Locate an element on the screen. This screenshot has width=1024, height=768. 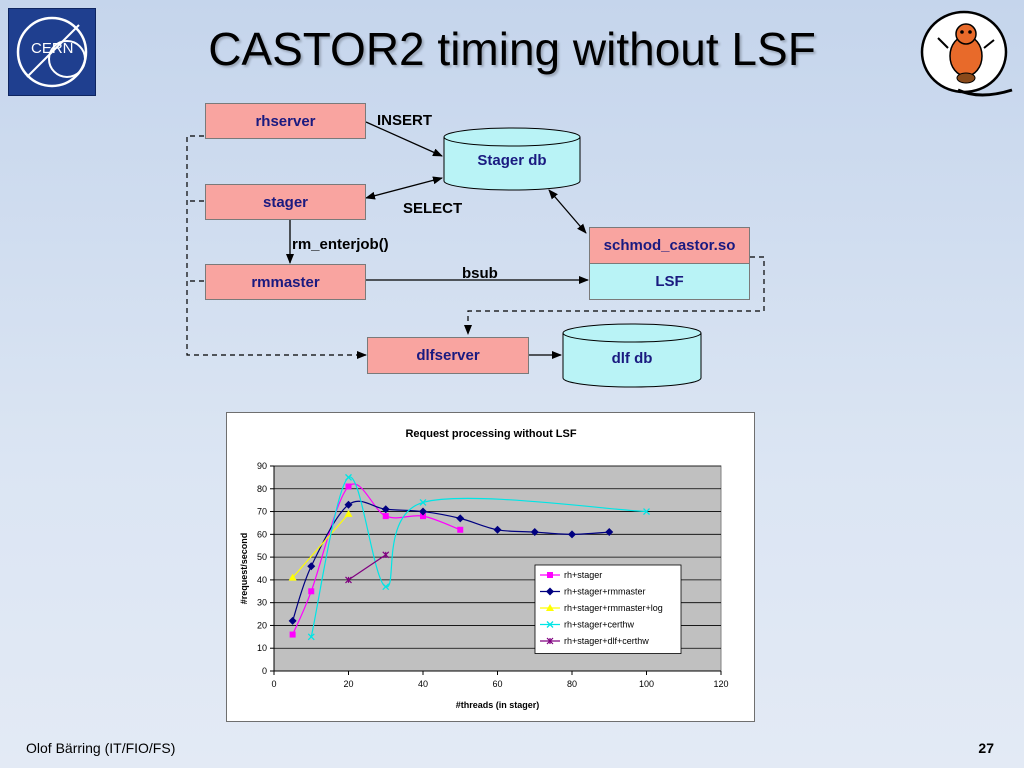
node-stager-db-label: Stager db is located at coordinates (512, 160).